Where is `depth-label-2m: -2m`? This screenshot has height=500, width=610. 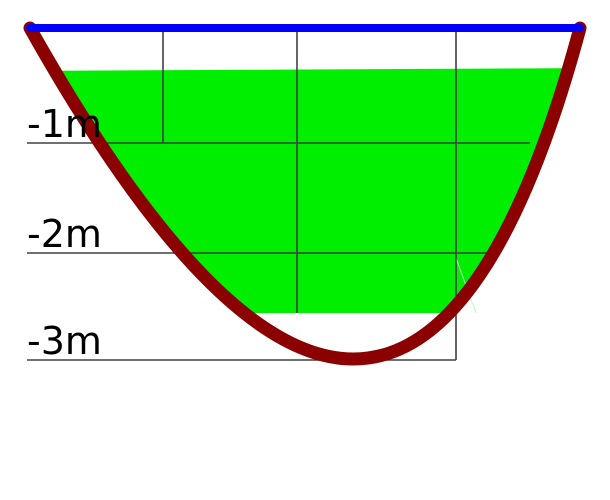
depth-label-2m: -2m is located at coordinates (64, 234).